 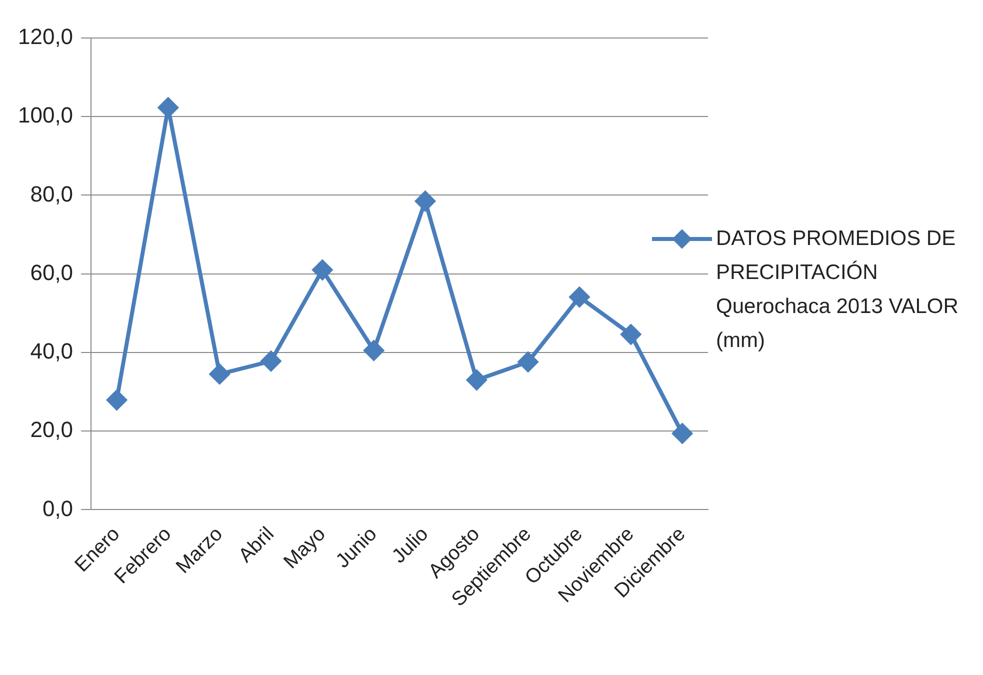 What do you see at coordinates (52, 272) in the screenshot?
I see `y-tick-label: 60,0` at bounding box center [52, 272].